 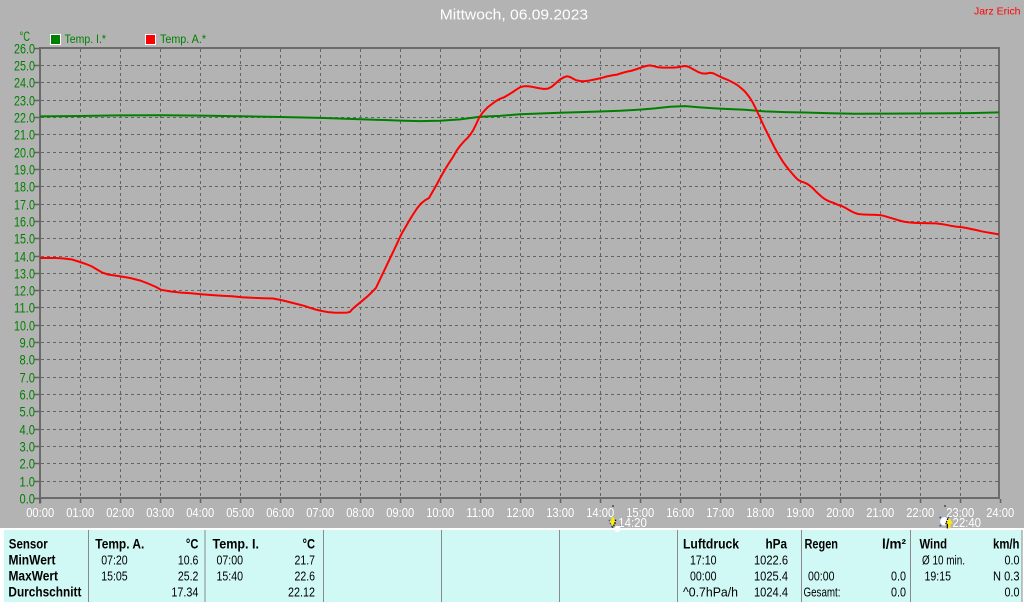 I want to click on svg-text: 21.0, so click(x=24, y=135).